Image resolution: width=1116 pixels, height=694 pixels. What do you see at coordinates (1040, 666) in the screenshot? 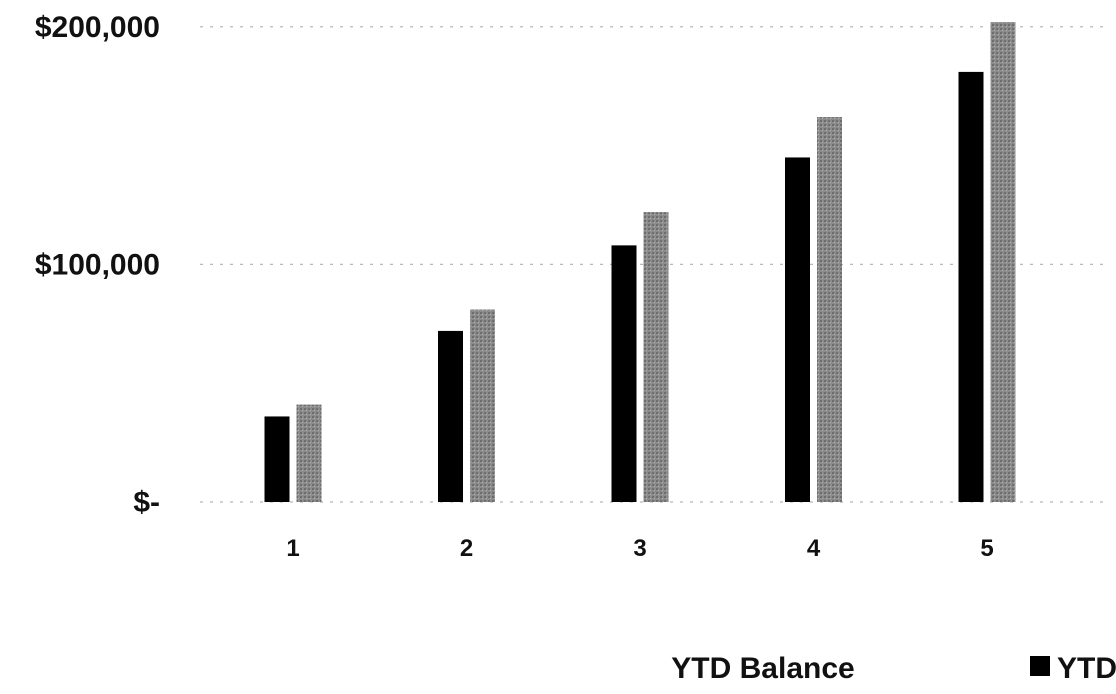
I see `legend-swatch` at bounding box center [1040, 666].